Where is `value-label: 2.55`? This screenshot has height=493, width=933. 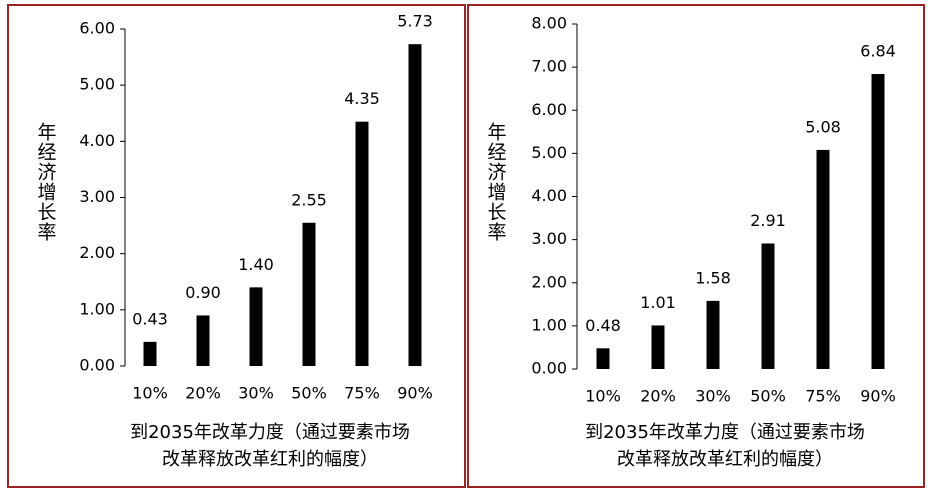 value-label: 2.55 is located at coordinates (309, 199).